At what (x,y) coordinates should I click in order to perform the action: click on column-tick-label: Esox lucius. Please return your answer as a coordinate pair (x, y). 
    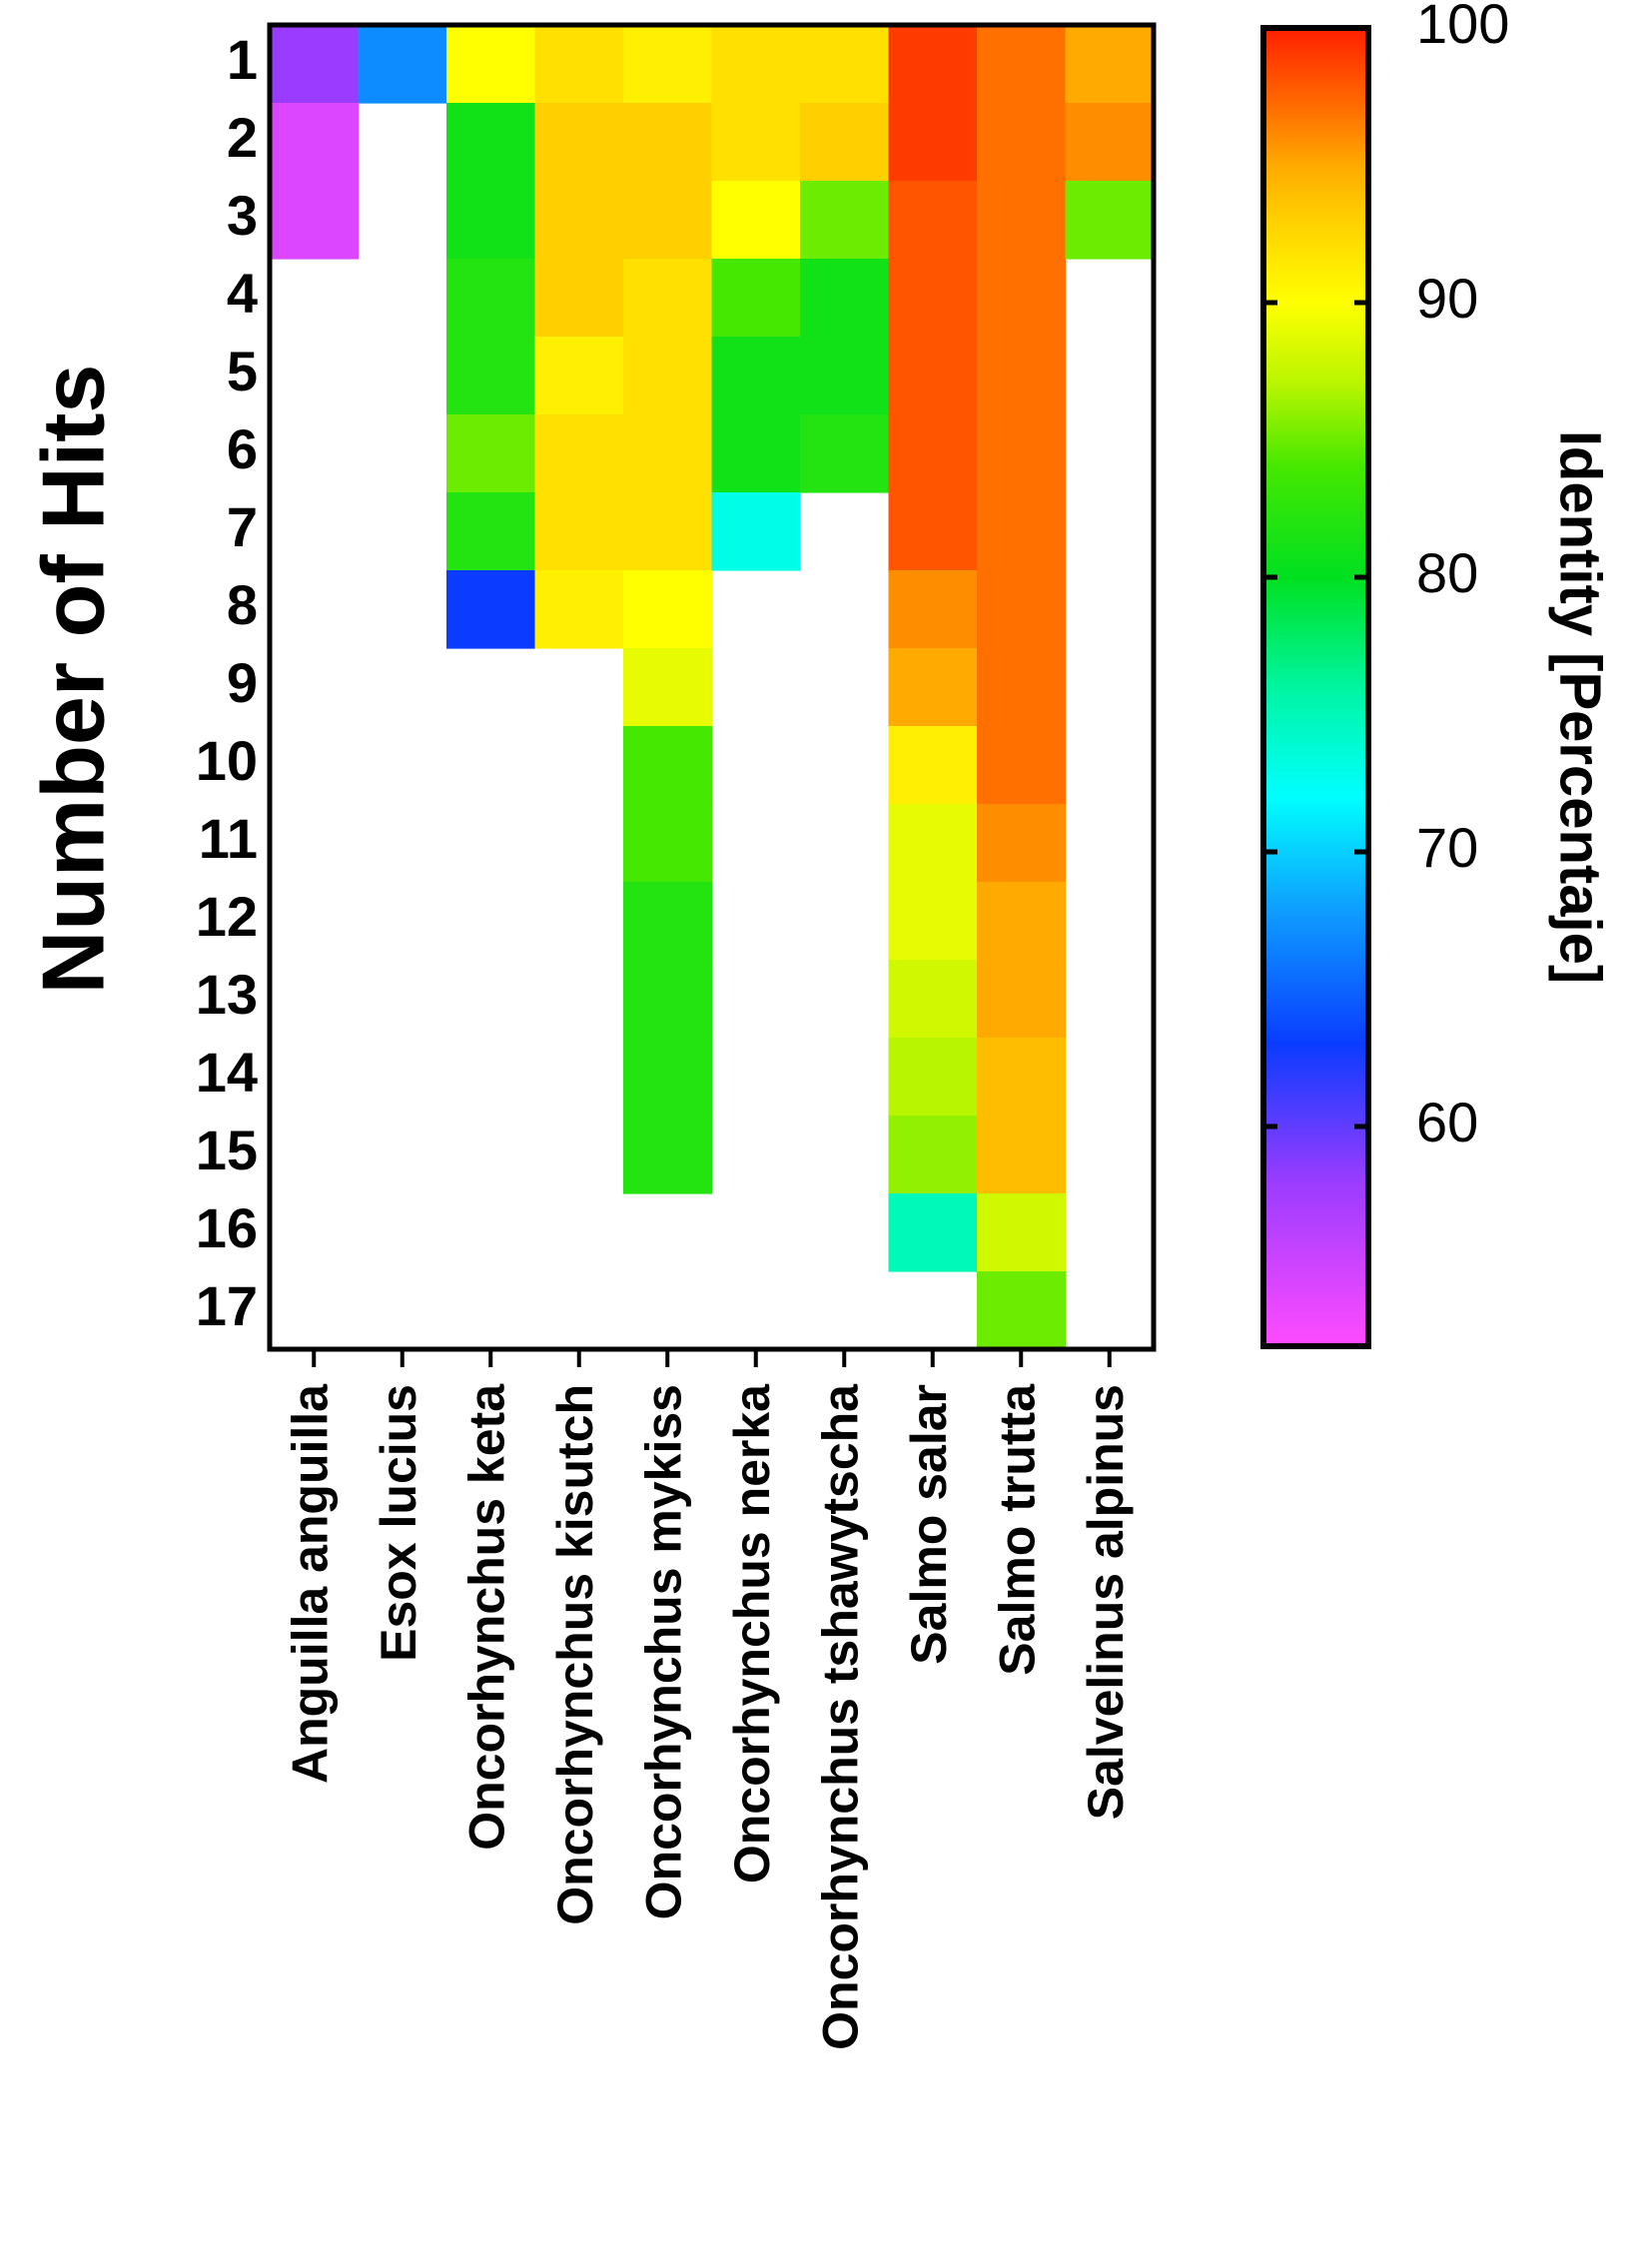
    Looking at the image, I should click on (398, 1523).